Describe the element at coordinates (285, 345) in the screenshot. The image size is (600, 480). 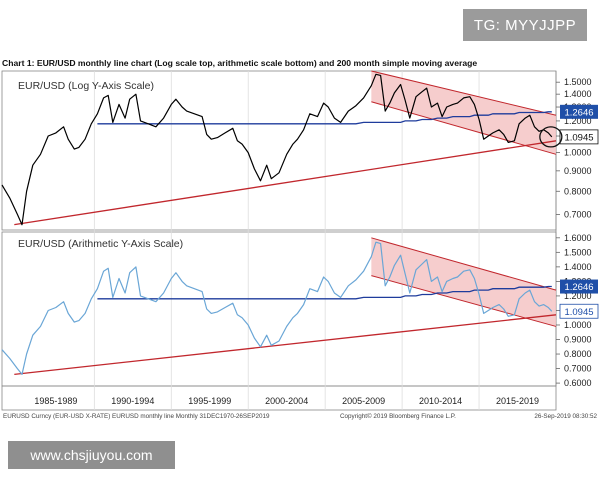
I see `bottom-support-trendline` at that location.